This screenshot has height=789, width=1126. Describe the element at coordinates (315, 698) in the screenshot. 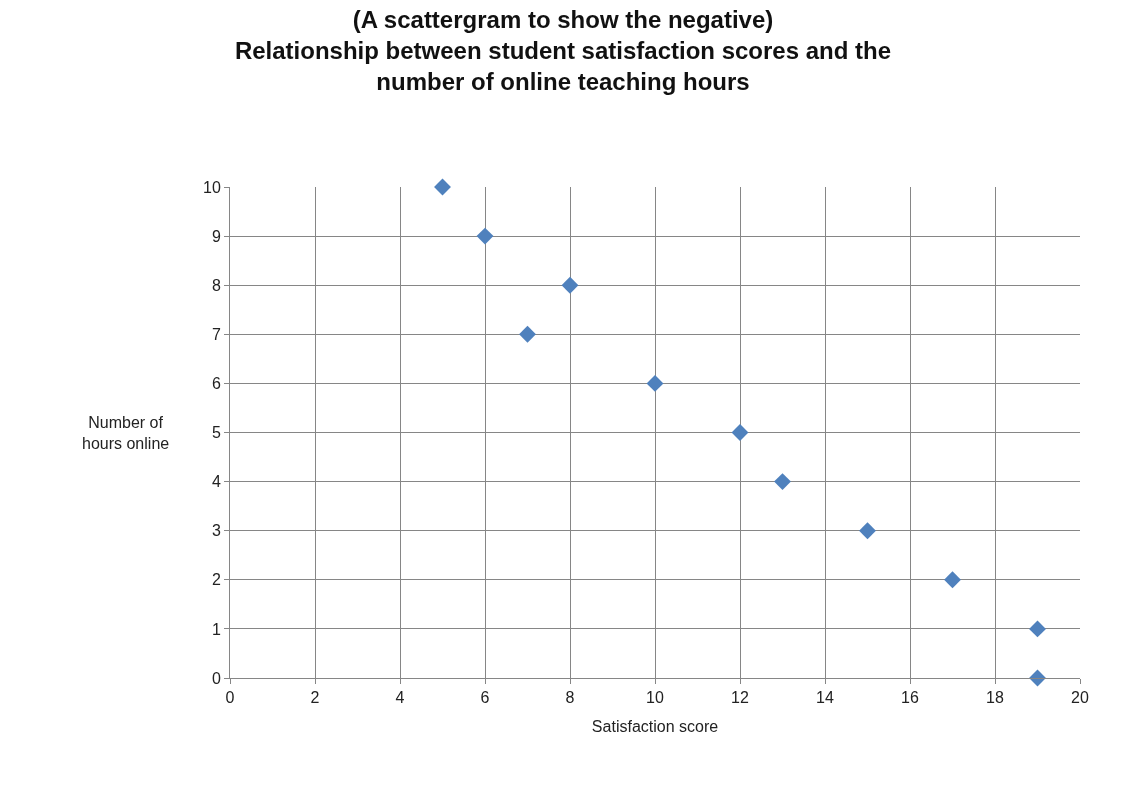

I see `x-tick-label: 2` at that location.